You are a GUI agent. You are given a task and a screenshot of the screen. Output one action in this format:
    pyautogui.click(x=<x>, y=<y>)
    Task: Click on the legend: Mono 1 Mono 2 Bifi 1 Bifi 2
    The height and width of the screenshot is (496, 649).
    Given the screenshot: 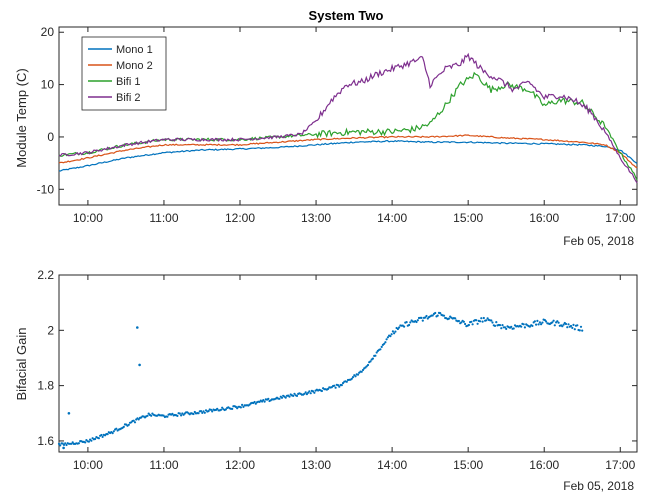 What is the action you would take?
    pyautogui.click(x=124, y=73)
    